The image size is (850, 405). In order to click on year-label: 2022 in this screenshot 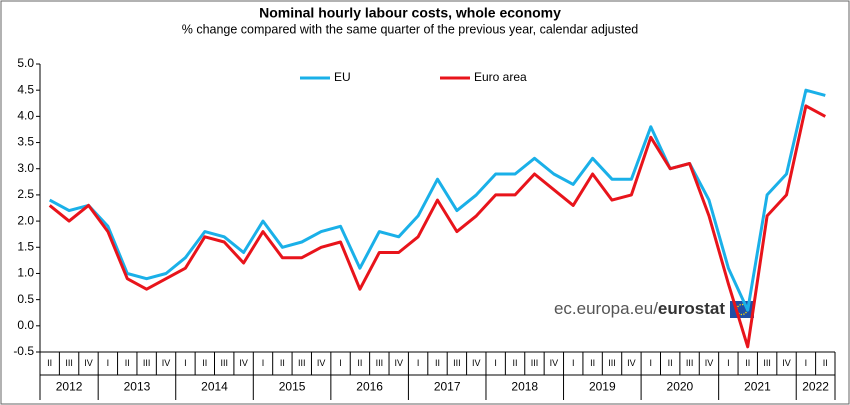, I will do `click(815, 387)`.